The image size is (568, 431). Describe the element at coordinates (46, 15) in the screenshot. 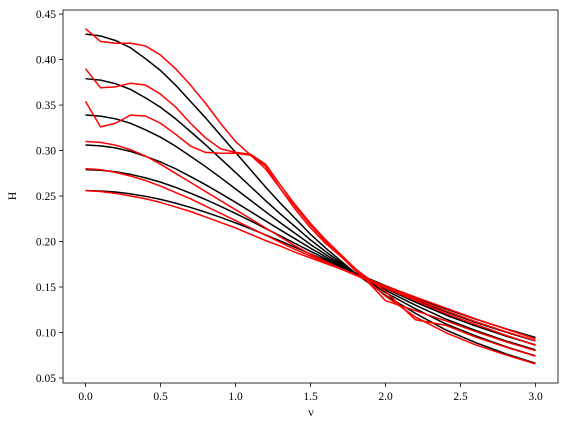

I see `y-tick-label: 0.45` at that location.